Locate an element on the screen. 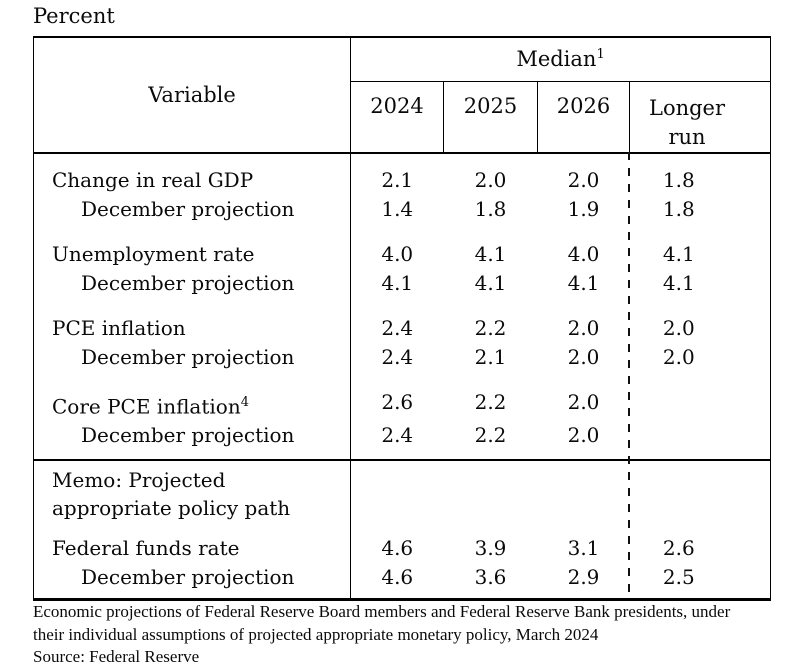  table-row: Change in real GDP 2.1 2.0 2.0 1.8 is located at coordinates (402, 173).